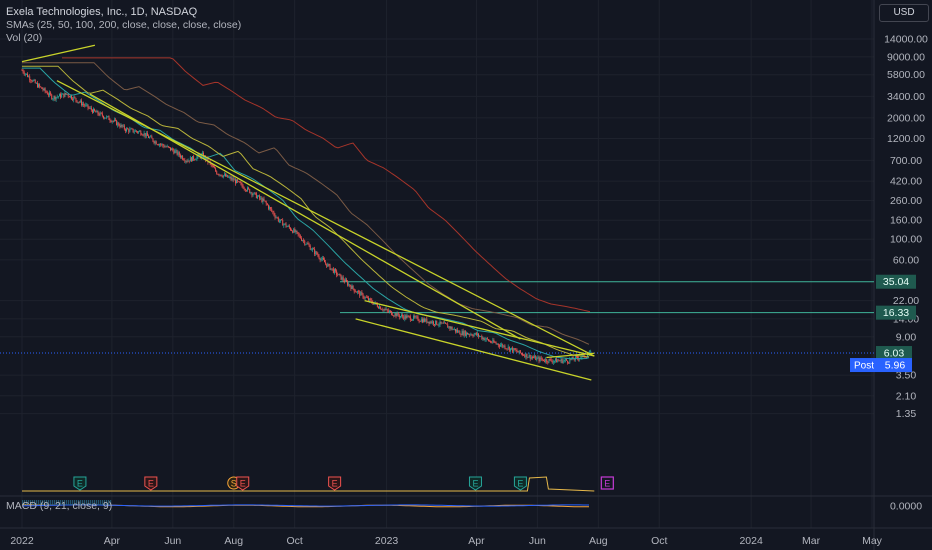 The image size is (932, 550). What do you see at coordinates (607, 483) in the screenshot?
I see `event-marker-upcoming: E` at bounding box center [607, 483].